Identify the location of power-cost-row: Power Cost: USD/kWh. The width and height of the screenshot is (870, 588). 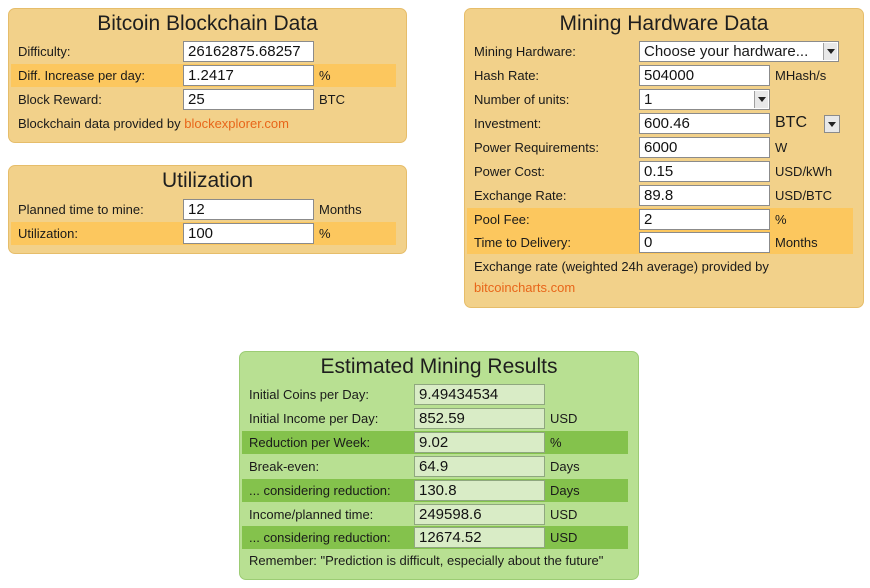
(660, 171).